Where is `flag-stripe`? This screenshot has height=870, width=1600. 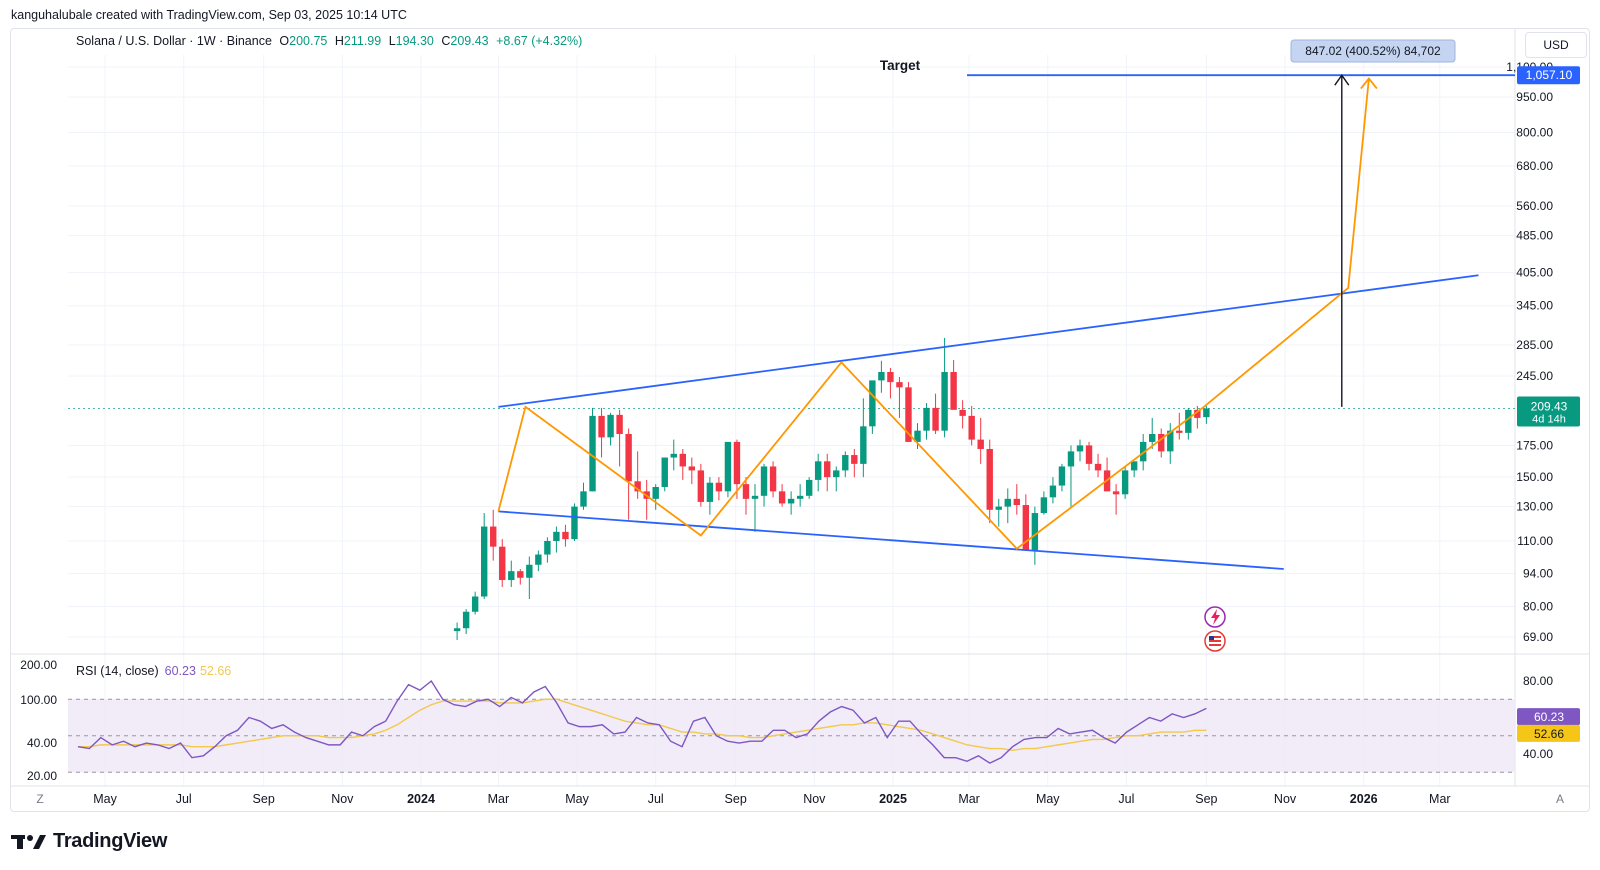 flag-stripe is located at coordinates (1215, 641).